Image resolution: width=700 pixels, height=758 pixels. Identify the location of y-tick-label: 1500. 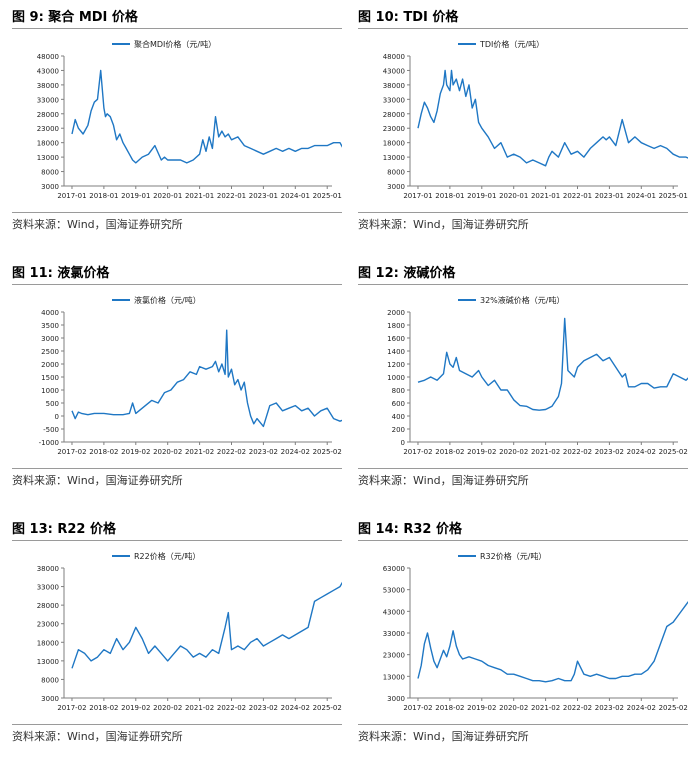
(50, 378).